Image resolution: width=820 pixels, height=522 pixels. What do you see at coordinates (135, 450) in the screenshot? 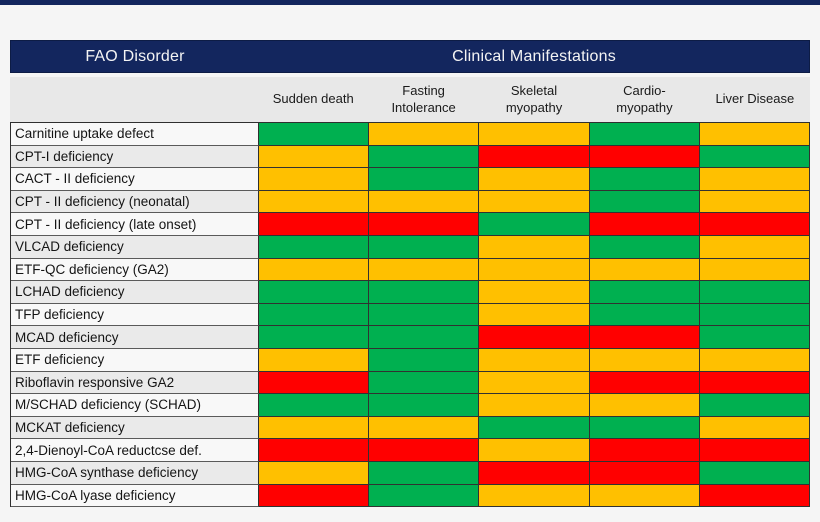
I see `disorder-label: 2,4-Dienoyl-CoA reductcse def.` at bounding box center [135, 450].